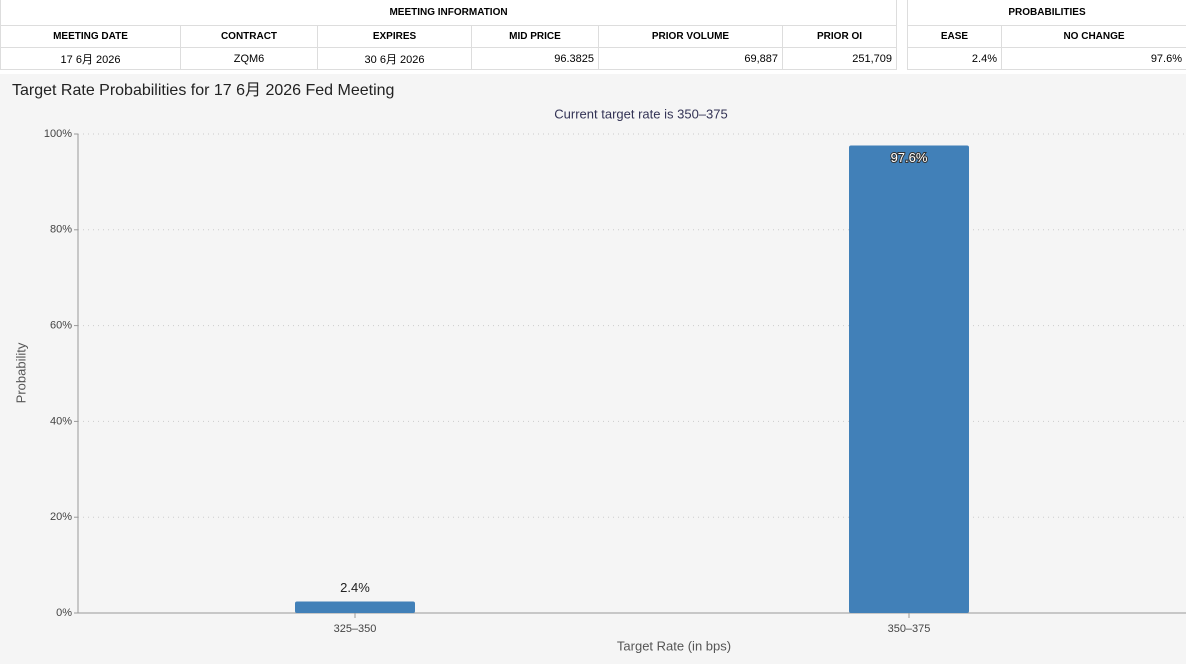 This screenshot has height=664, width=1186. What do you see at coordinates (249, 58) in the screenshot?
I see `table-cell: ZQM6` at bounding box center [249, 58].